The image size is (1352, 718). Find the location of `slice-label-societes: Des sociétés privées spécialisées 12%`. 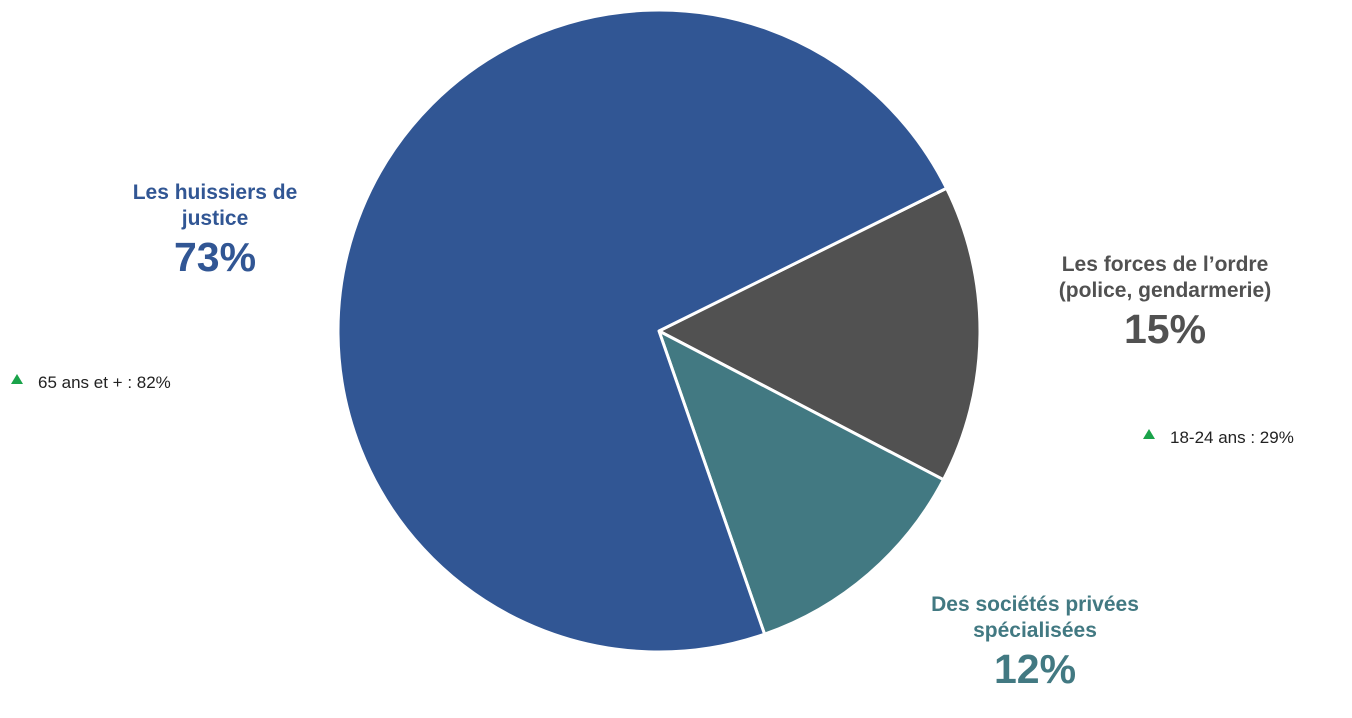

slice-label-societes: Des sociétés privées spécialisées 12% is located at coordinates (1035, 642).